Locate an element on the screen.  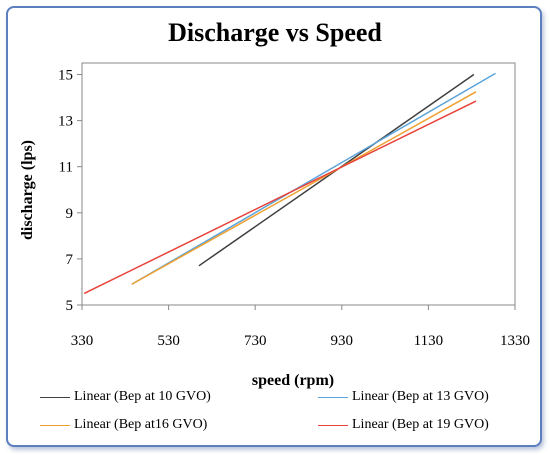
legend-label: Linear (Bep at 13 GVO) is located at coordinates (420, 396).